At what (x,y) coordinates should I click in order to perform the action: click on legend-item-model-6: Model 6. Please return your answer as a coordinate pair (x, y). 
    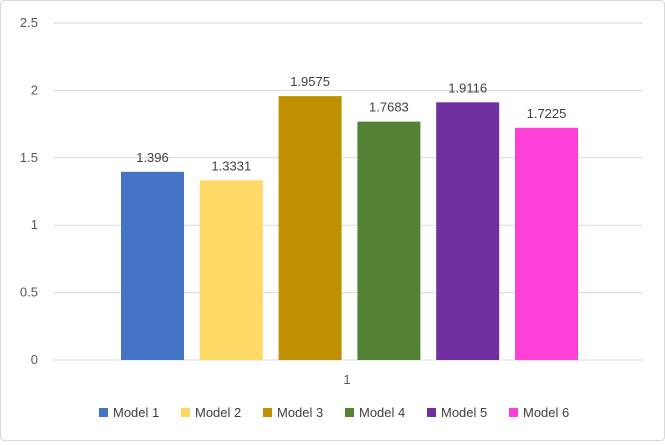
    Looking at the image, I should click on (539, 412).